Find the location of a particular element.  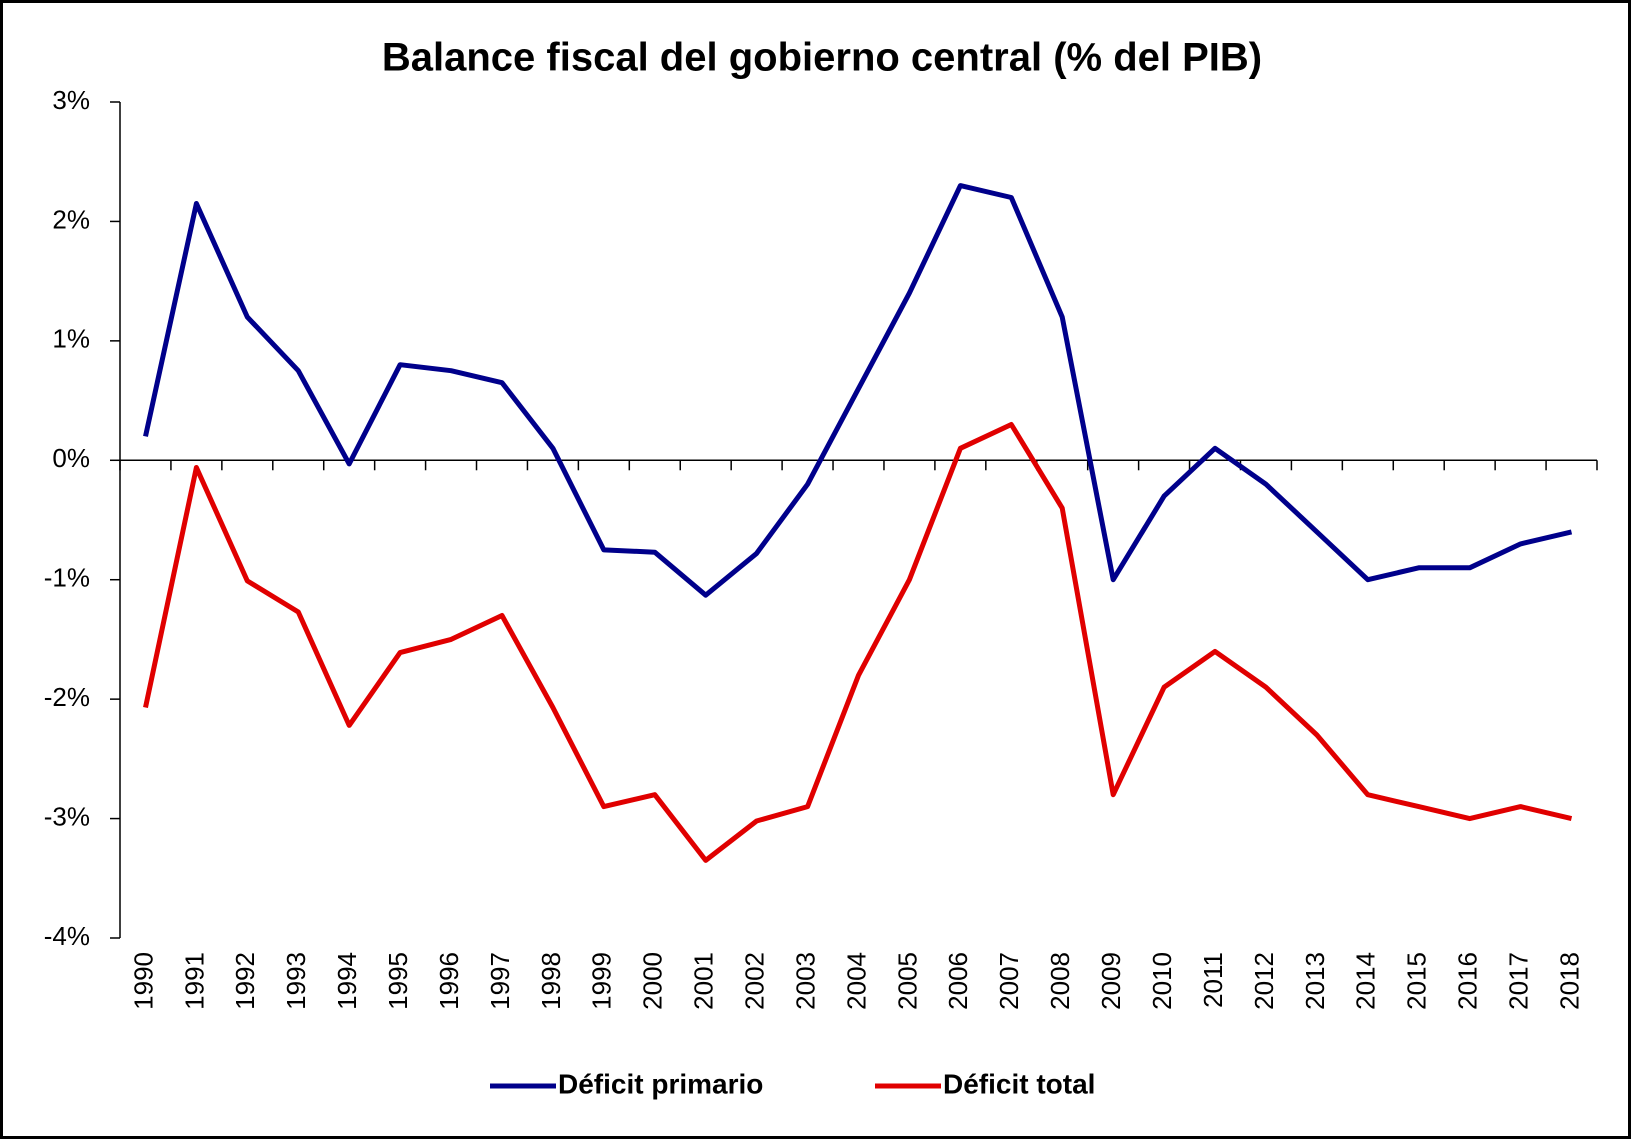

x-tick-label: 2001 is located at coordinates (704, 981).